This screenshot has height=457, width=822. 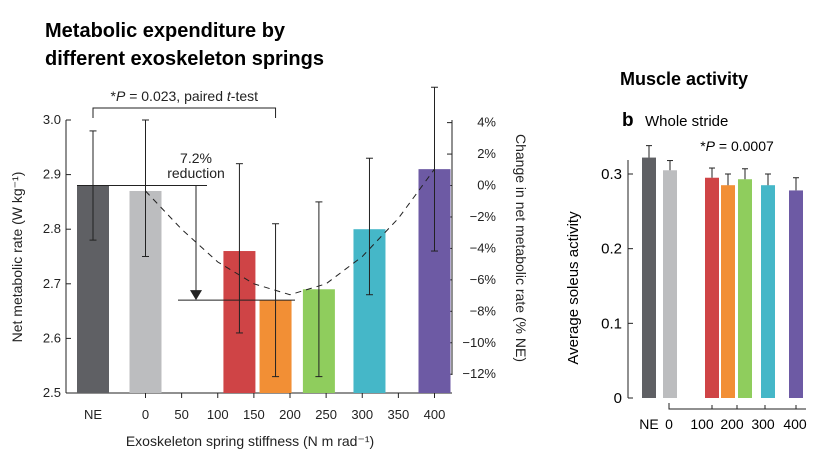 I want to click on x-tick-label: 0, so click(x=145, y=414).